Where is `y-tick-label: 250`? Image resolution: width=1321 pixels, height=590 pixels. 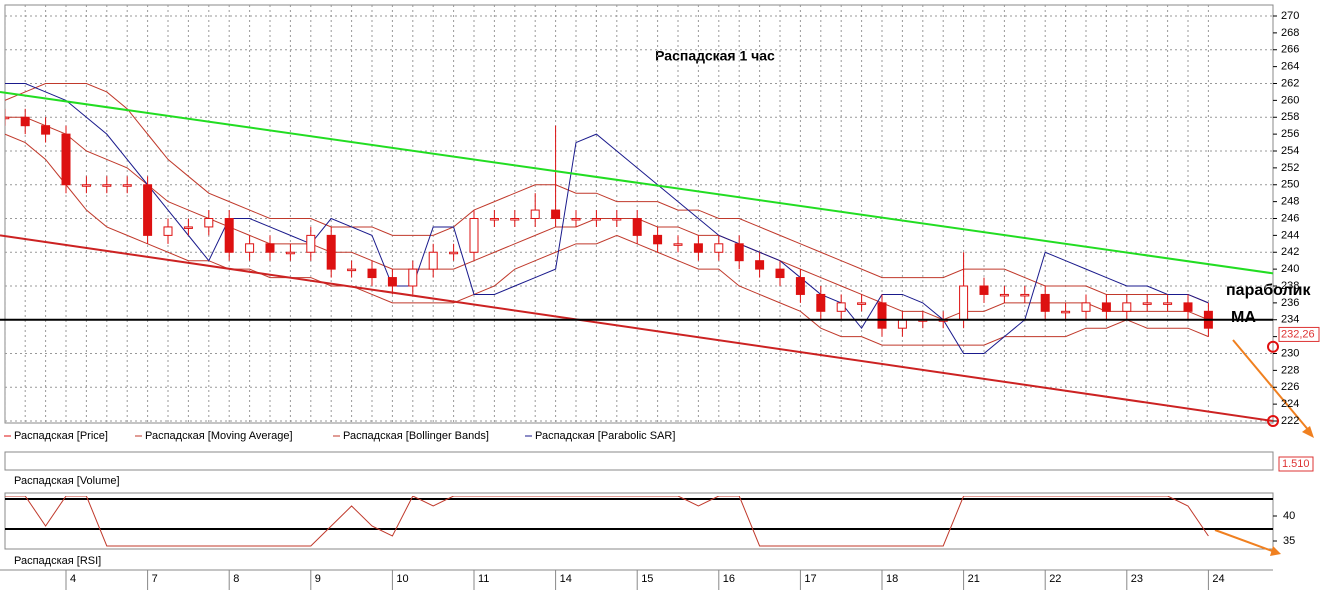 y-tick-label: 250 is located at coordinates (1290, 185).